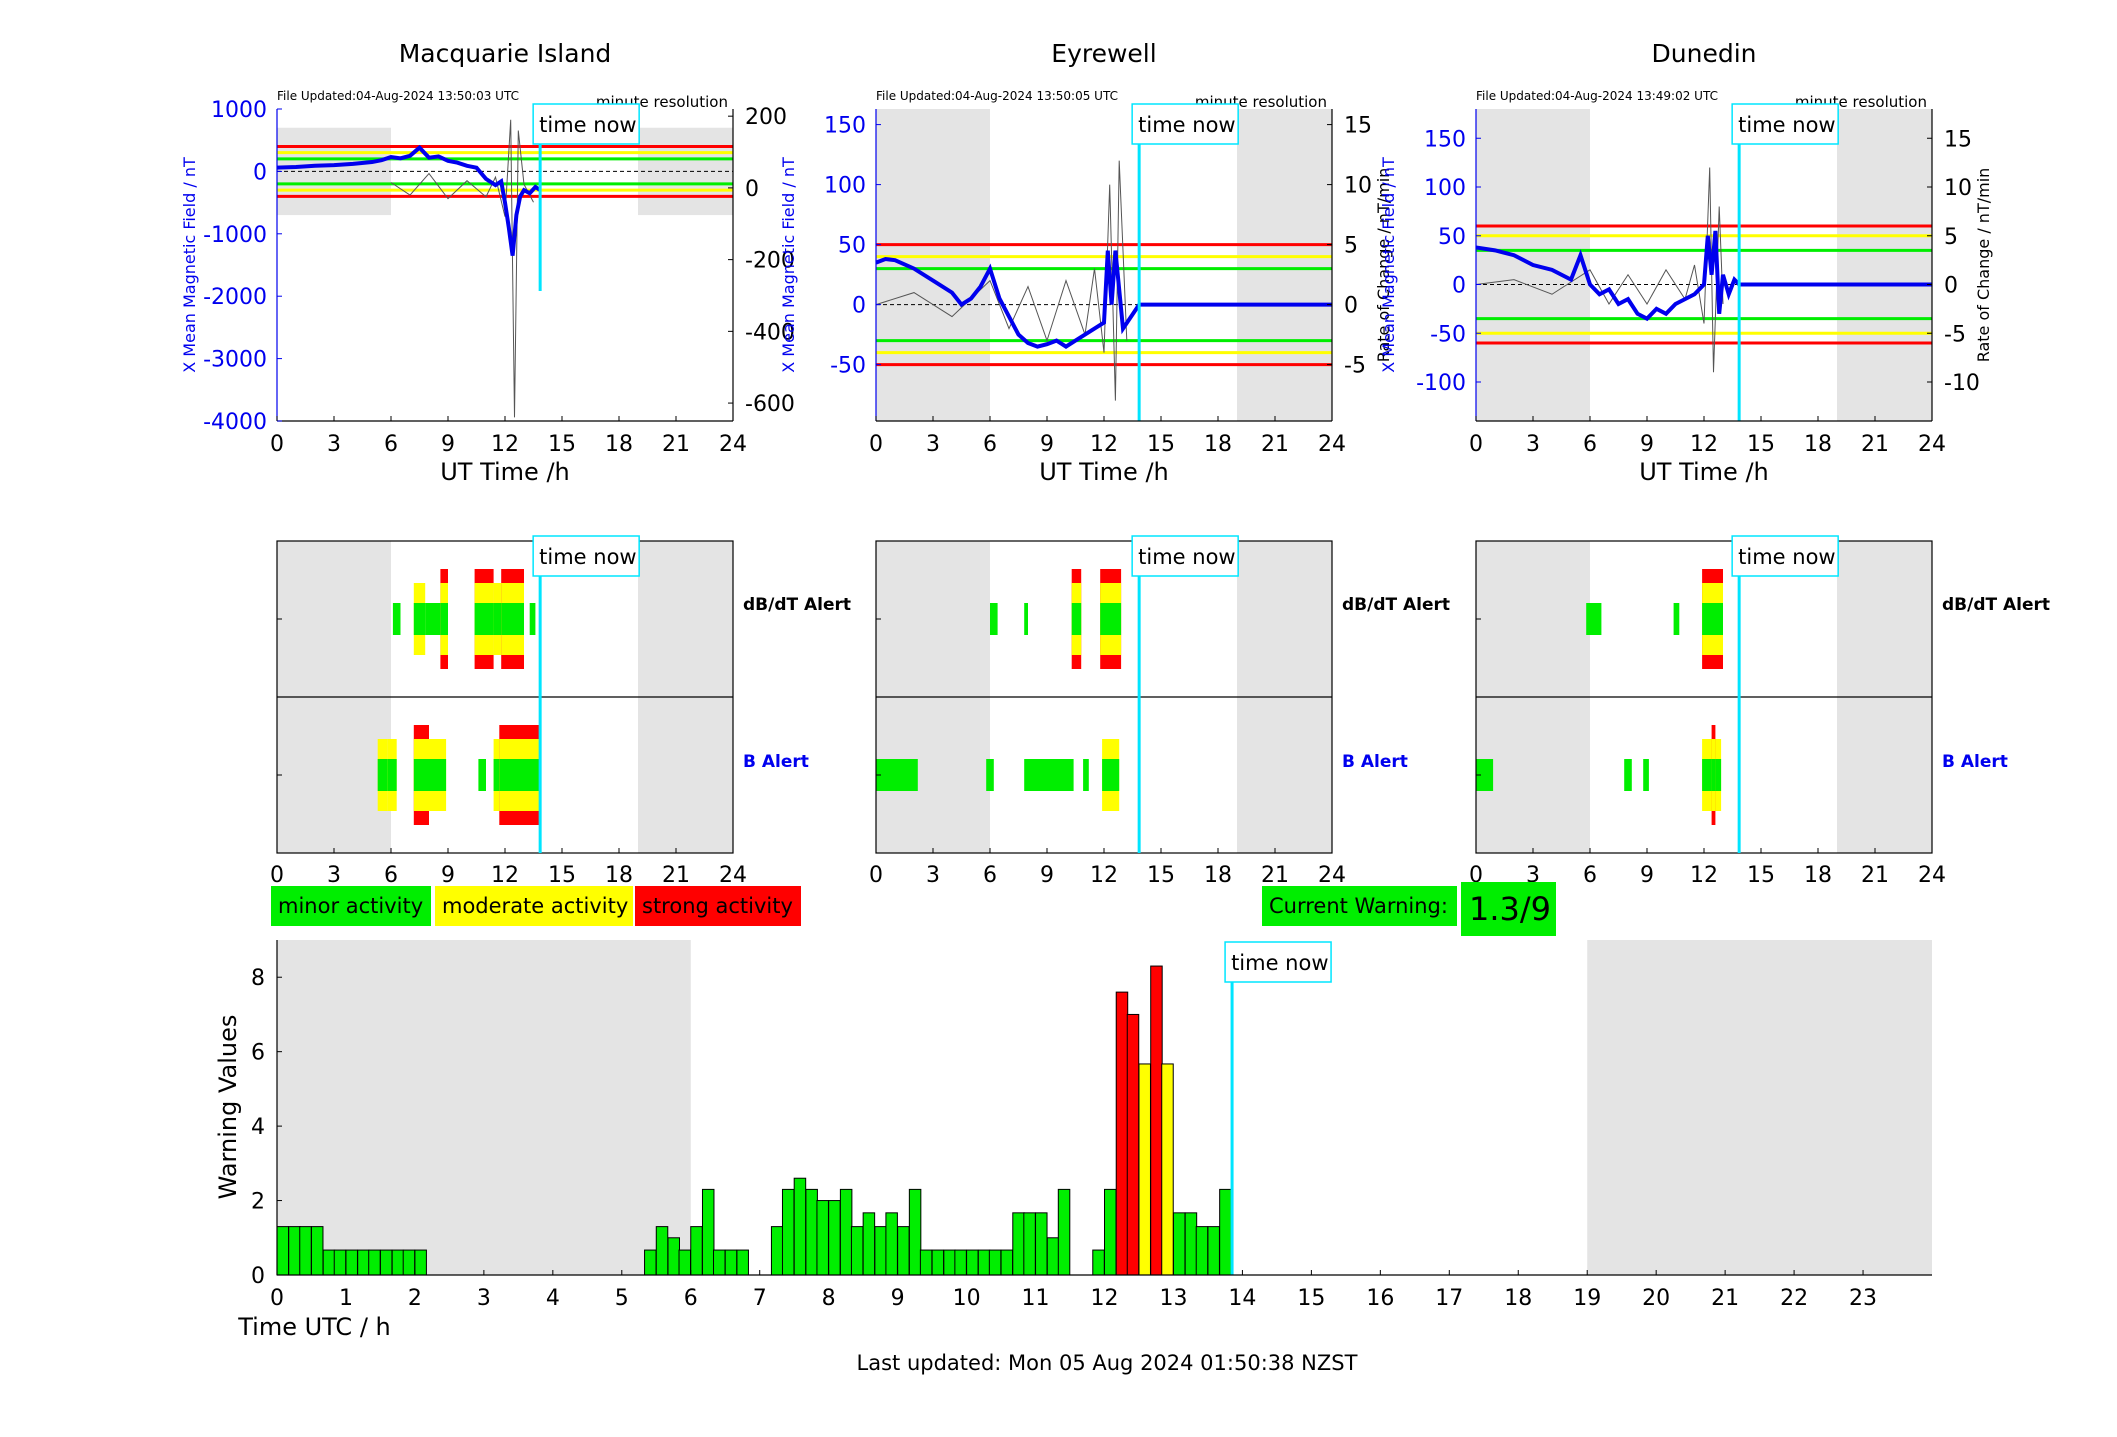  I want to click on x-mean-field-line, so click(1008, 299).